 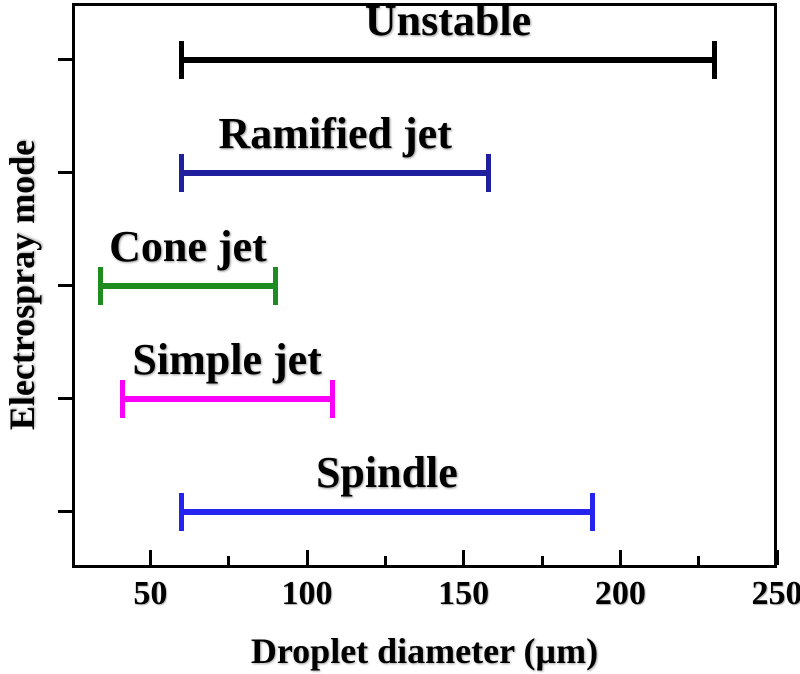 I want to click on y-tick-spindle, so click(x=65, y=511).